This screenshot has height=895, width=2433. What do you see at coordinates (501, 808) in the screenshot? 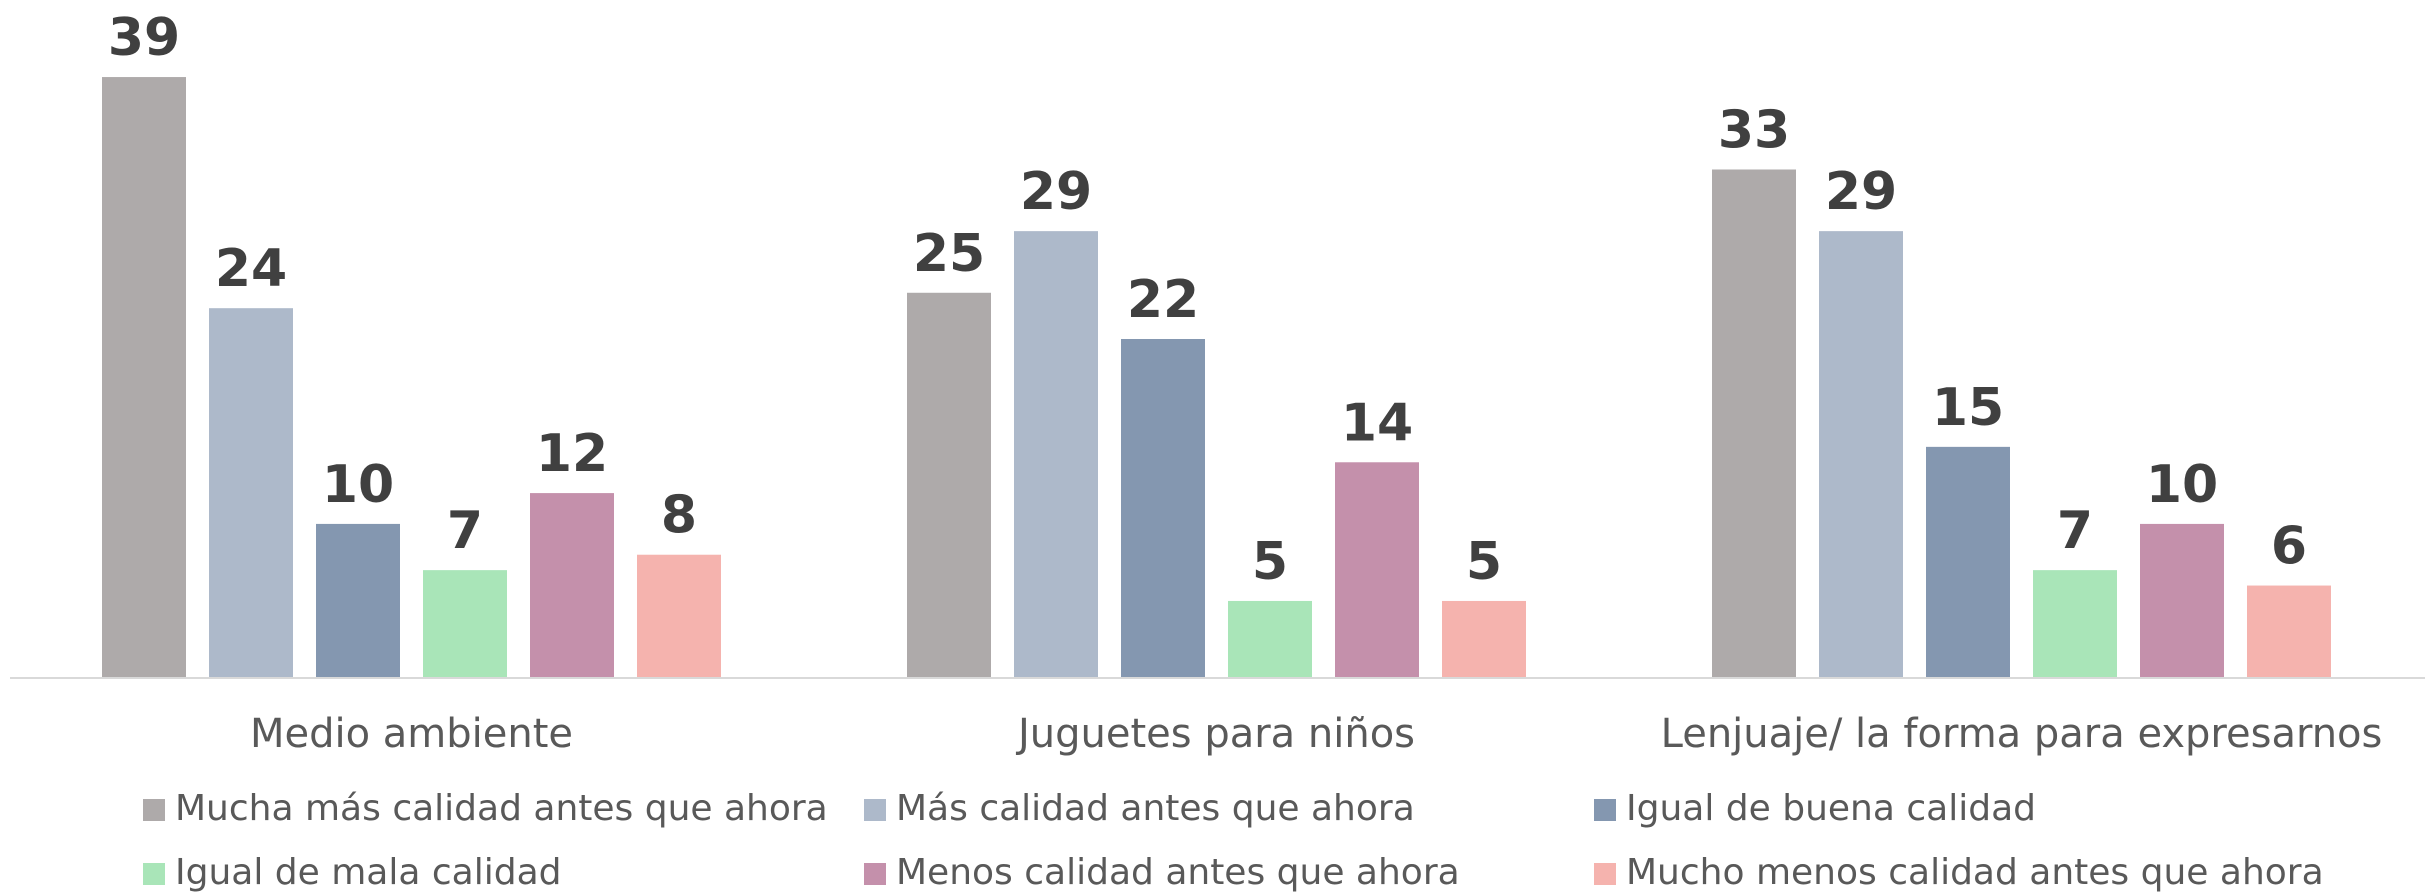
I see `legend-label: Mucha más calidad antes que ahora` at bounding box center [501, 808].